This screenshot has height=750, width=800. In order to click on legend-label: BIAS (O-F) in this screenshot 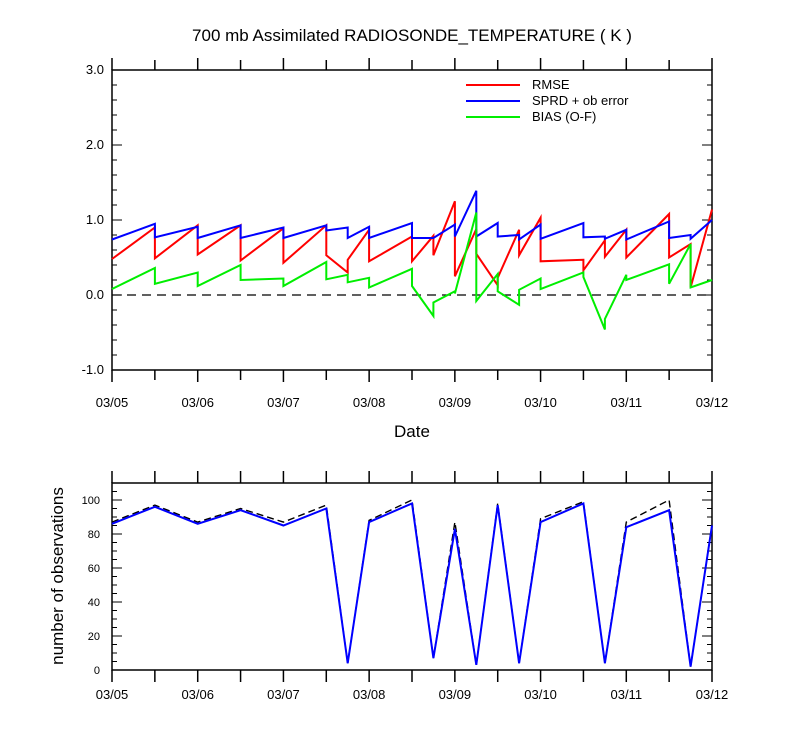, I will do `click(564, 116)`.